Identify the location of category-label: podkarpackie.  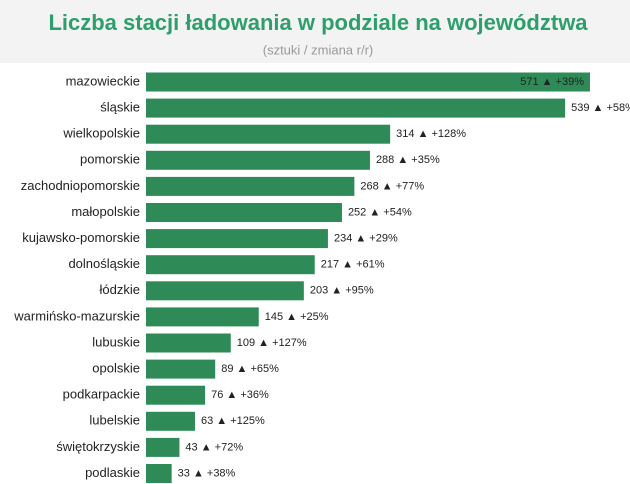
(101, 394).